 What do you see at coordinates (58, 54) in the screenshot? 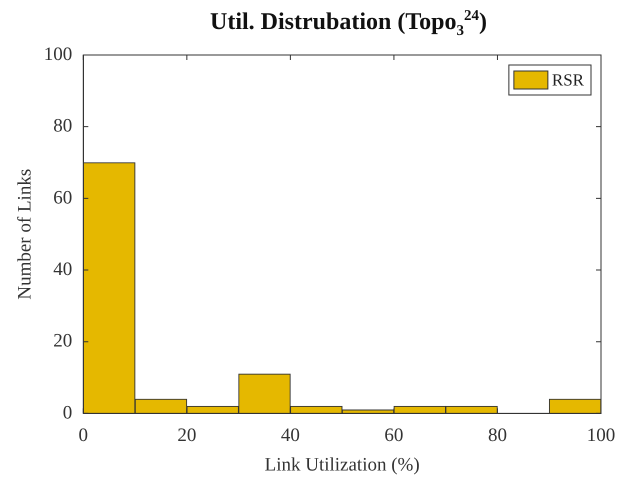
I see `y-tick-label: 100` at bounding box center [58, 54].